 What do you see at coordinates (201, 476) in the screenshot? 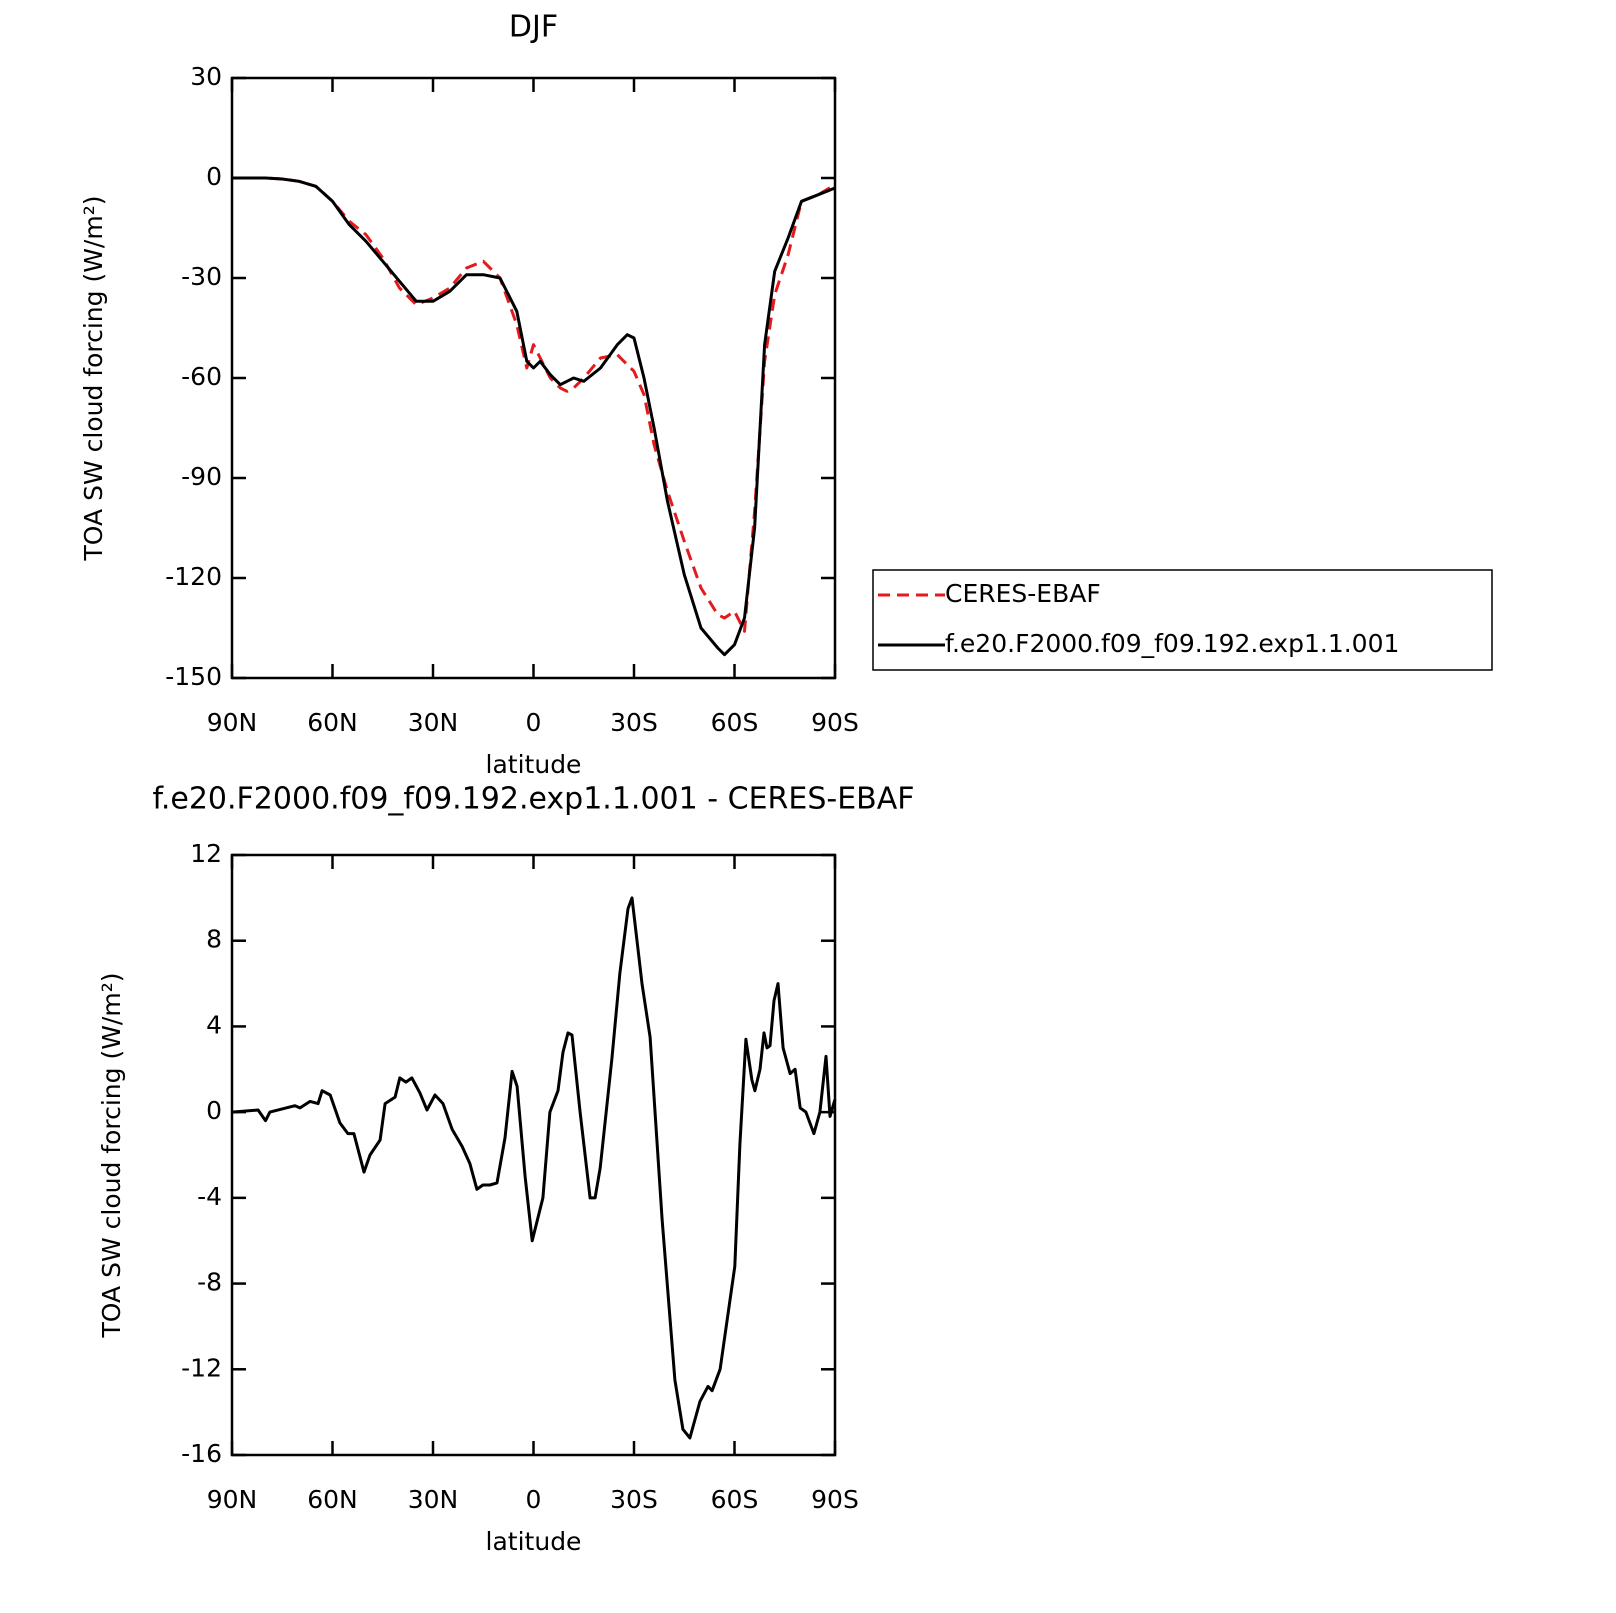
I see `y-tick-label: -90` at bounding box center [201, 476].